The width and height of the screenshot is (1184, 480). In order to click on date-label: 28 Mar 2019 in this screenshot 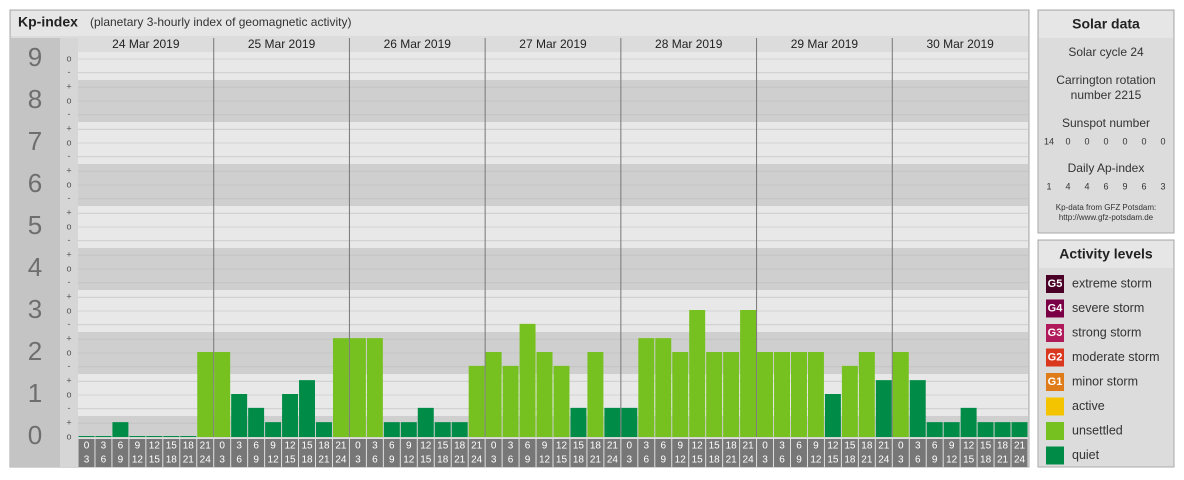, I will do `click(689, 44)`.